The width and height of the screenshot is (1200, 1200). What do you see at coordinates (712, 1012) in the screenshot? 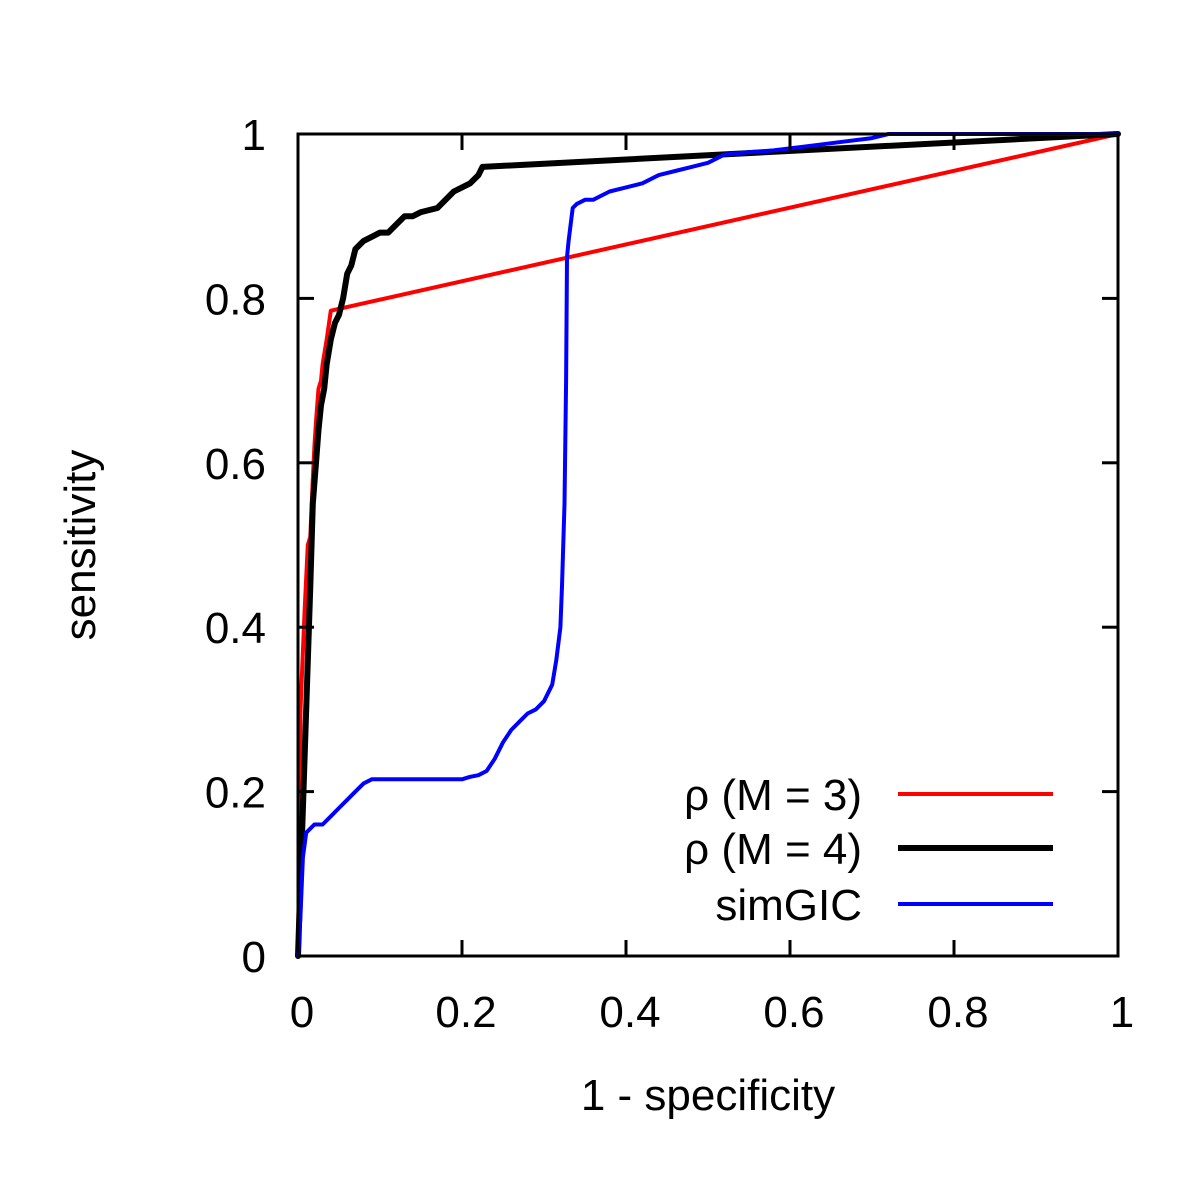
I see `x-tick-labels: 0 0.2 0.4 0.6 0.8 1` at bounding box center [712, 1012].